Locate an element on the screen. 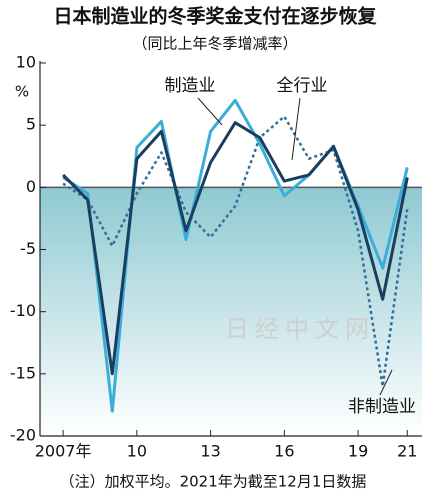  x-tick-label: 10 is located at coordinates (137, 451).